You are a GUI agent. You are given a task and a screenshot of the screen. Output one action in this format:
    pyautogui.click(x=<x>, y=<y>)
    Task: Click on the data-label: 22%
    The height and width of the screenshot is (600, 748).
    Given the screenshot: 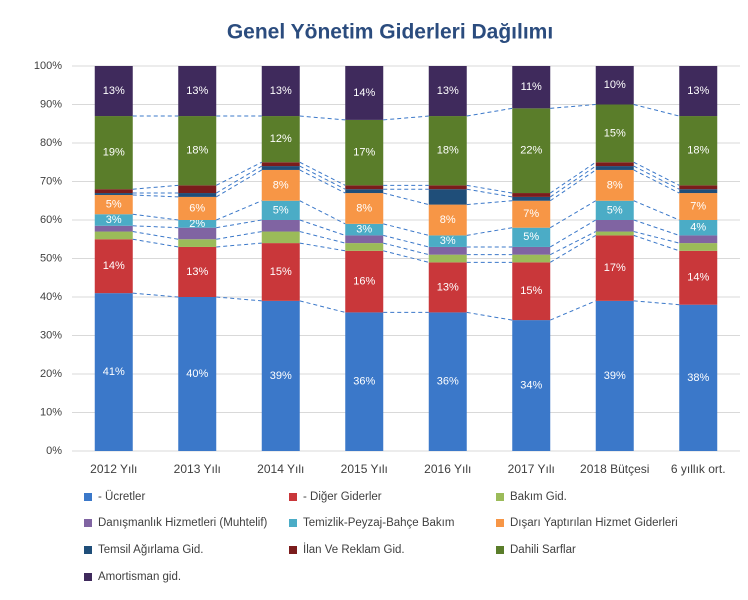 What is the action you would take?
    pyautogui.click(x=531, y=151)
    